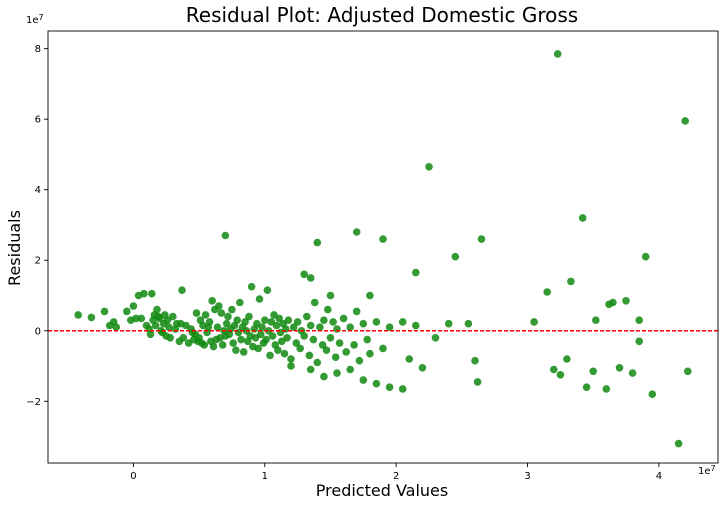  Describe the element at coordinates (38, 190) in the screenshot. I see `y-tick-label: 4` at that location.